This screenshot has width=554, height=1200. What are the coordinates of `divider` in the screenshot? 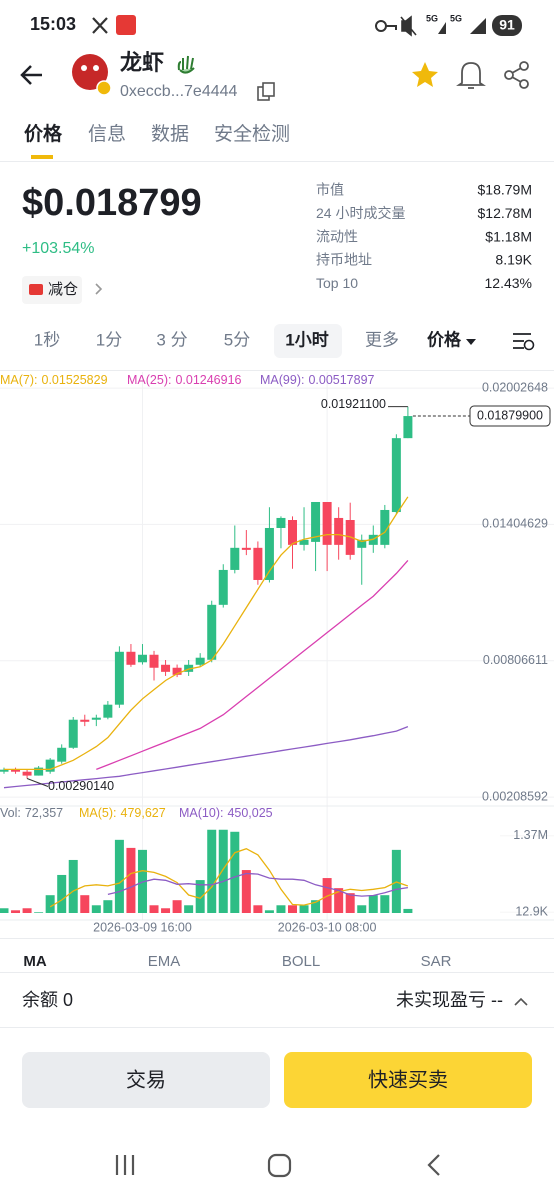 It's located at (277, 938).